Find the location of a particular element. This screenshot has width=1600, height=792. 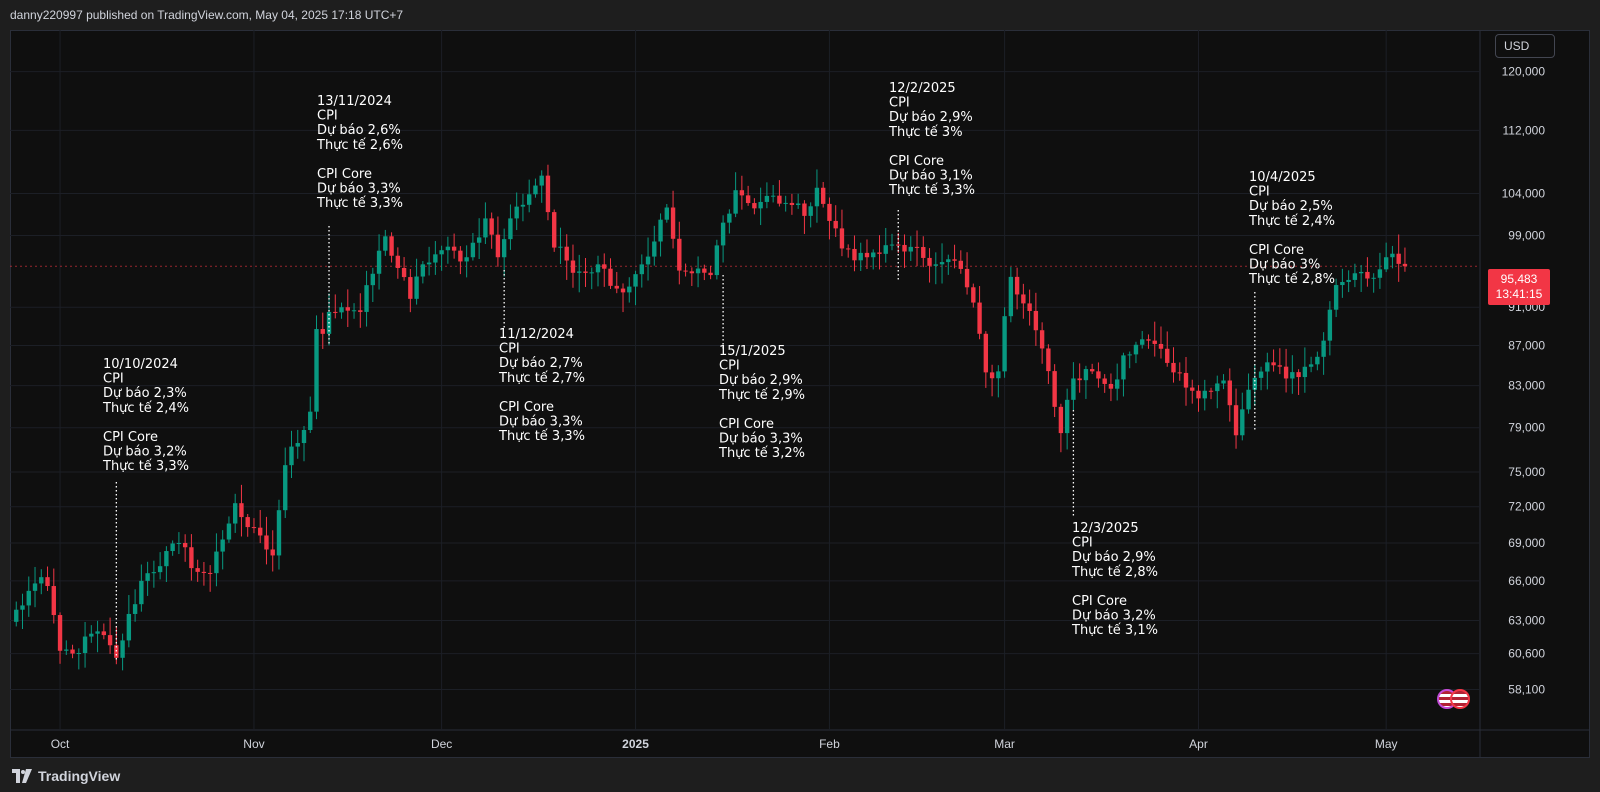

time-axis: Oct Nov Dec 2025 Feb Mar Apr May is located at coordinates (724, 744).